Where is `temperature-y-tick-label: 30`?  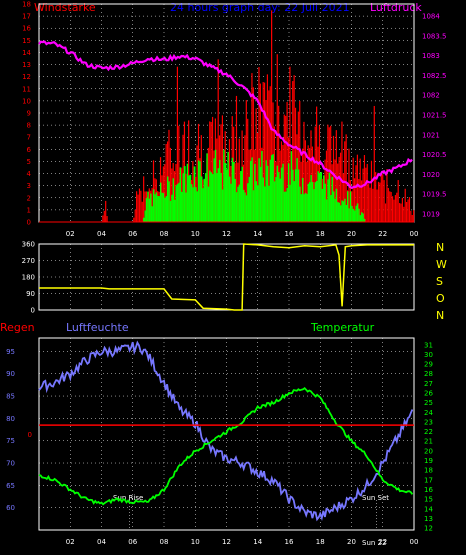 temperature-y-tick-label: 30 is located at coordinates (428, 355).